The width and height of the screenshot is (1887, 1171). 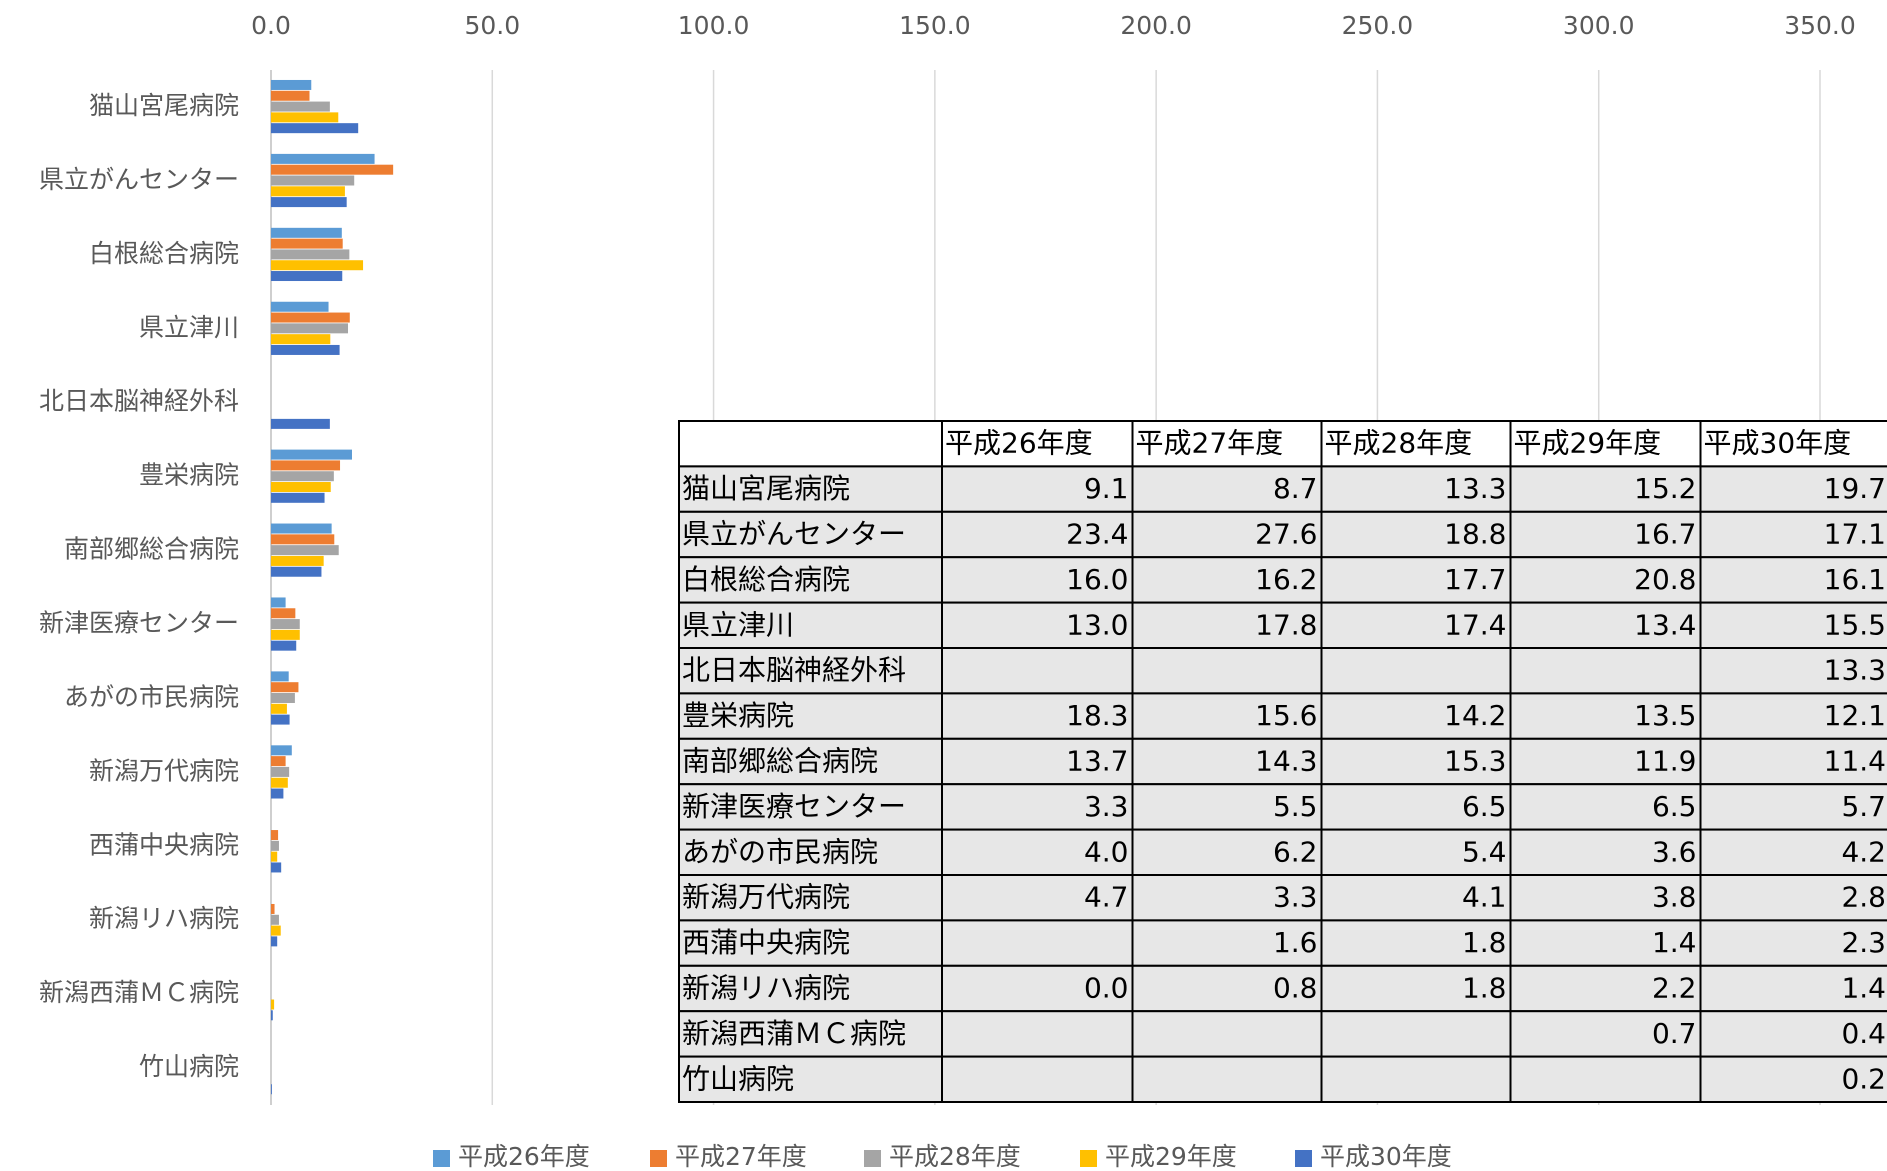 What do you see at coordinates (1665, 579) in the screenshot?
I see `table-value: 20.8` at bounding box center [1665, 579].